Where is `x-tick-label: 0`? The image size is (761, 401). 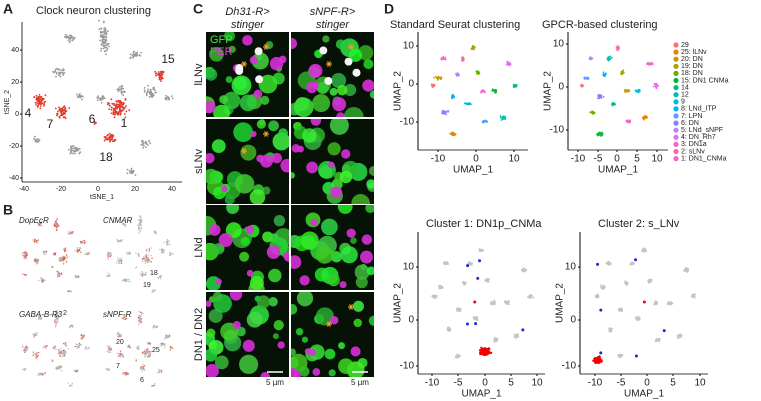 x-tick-label: 0 is located at coordinates (476, 159).